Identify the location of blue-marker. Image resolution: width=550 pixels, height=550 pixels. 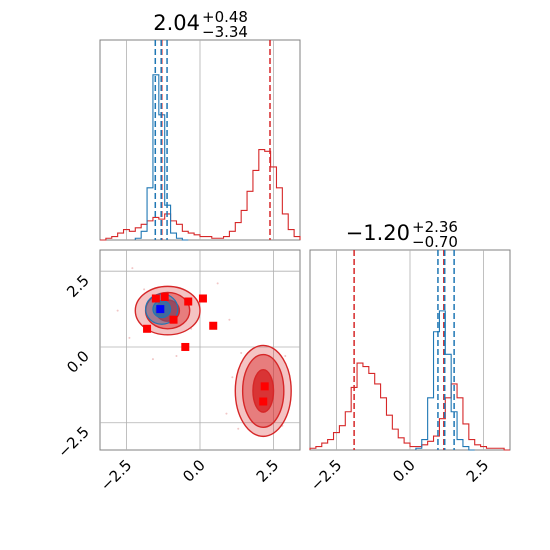
(160, 309).